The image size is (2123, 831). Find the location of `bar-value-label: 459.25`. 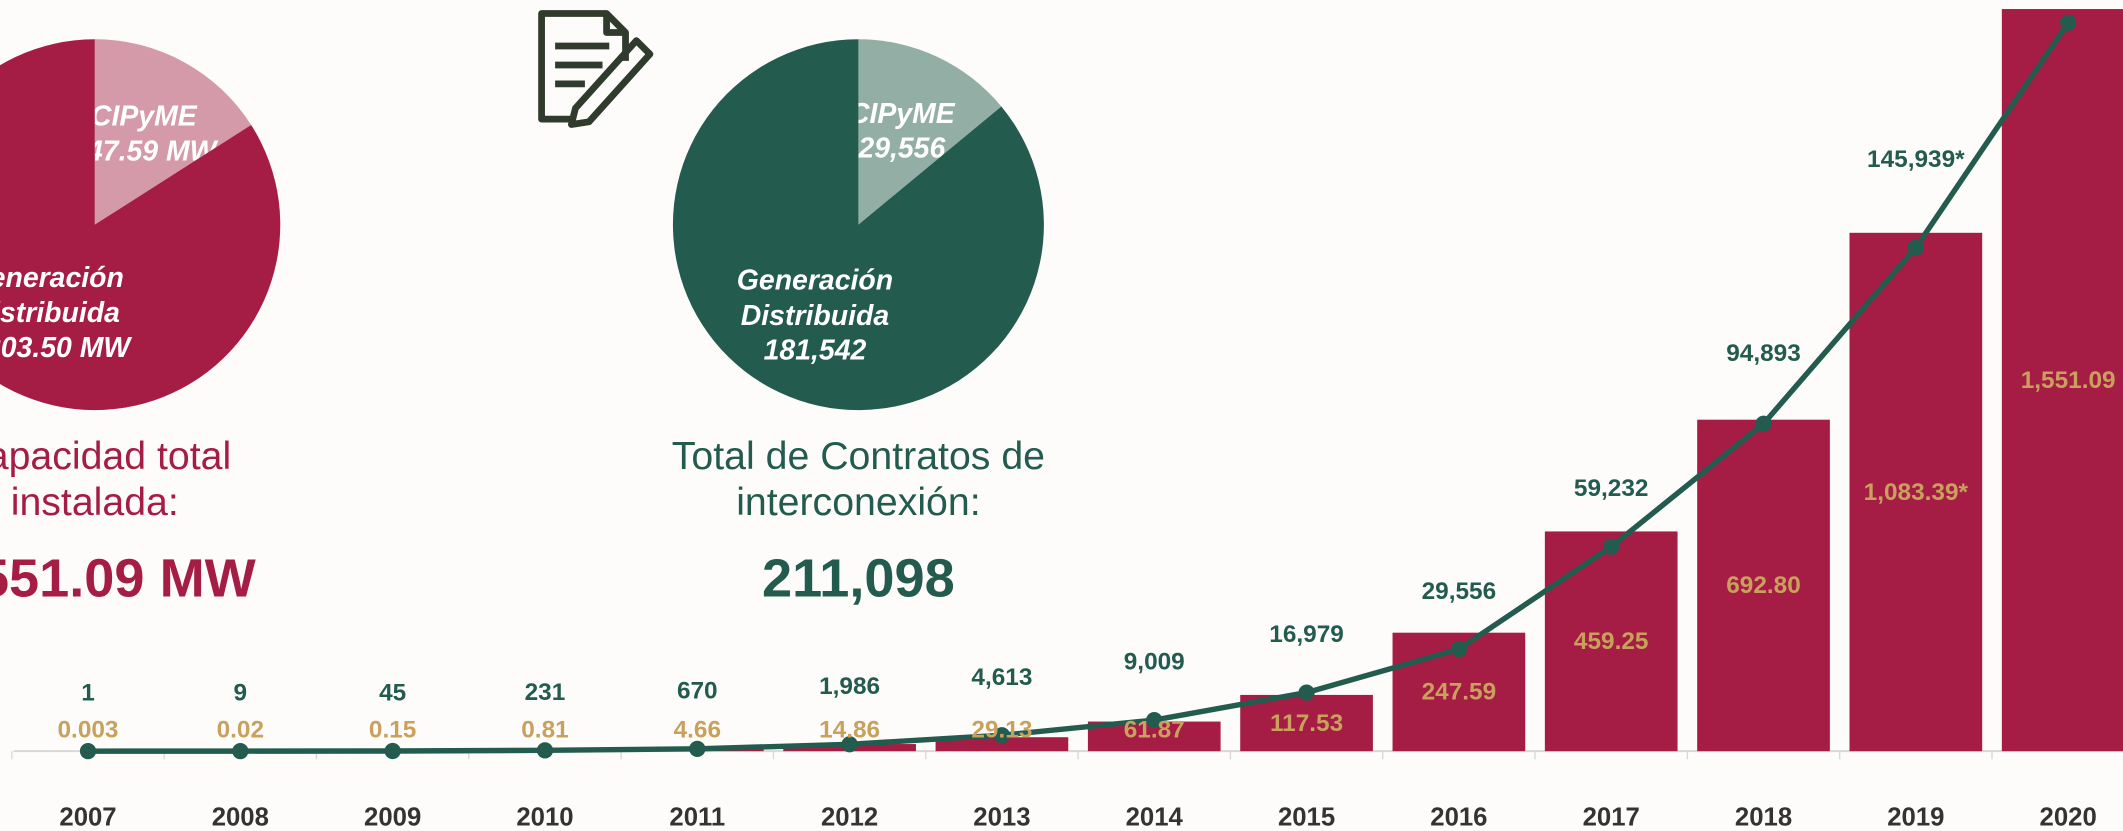

bar-value-label: 459.25 is located at coordinates (1611, 641).